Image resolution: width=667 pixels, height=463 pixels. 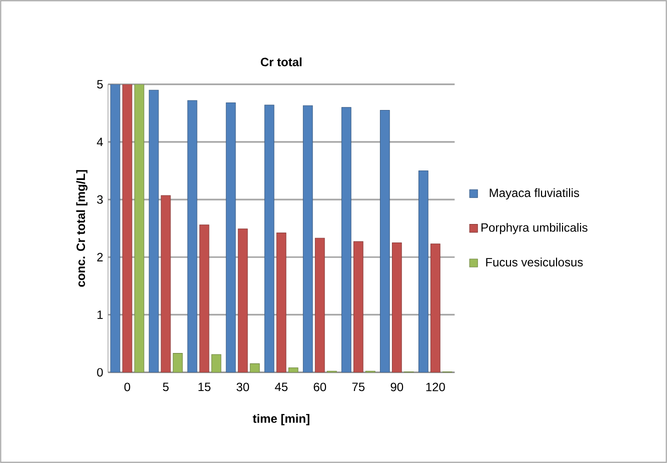 What do you see at coordinates (534, 262) in the screenshot?
I see `legend-label: Fucus vesiculosus` at bounding box center [534, 262].